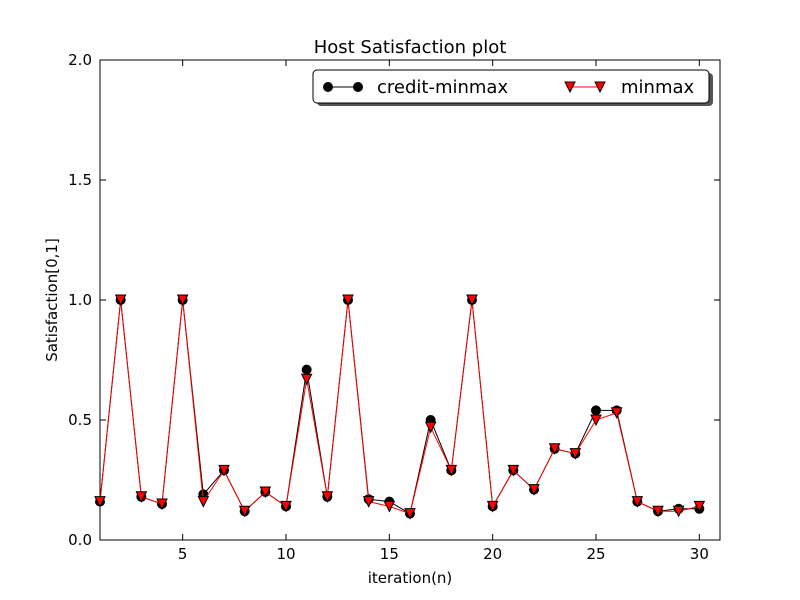 The height and width of the screenshot is (600, 800). What do you see at coordinates (595, 554) in the screenshot?
I see `x-tick-label: 25` at bounding box center [595, 554].